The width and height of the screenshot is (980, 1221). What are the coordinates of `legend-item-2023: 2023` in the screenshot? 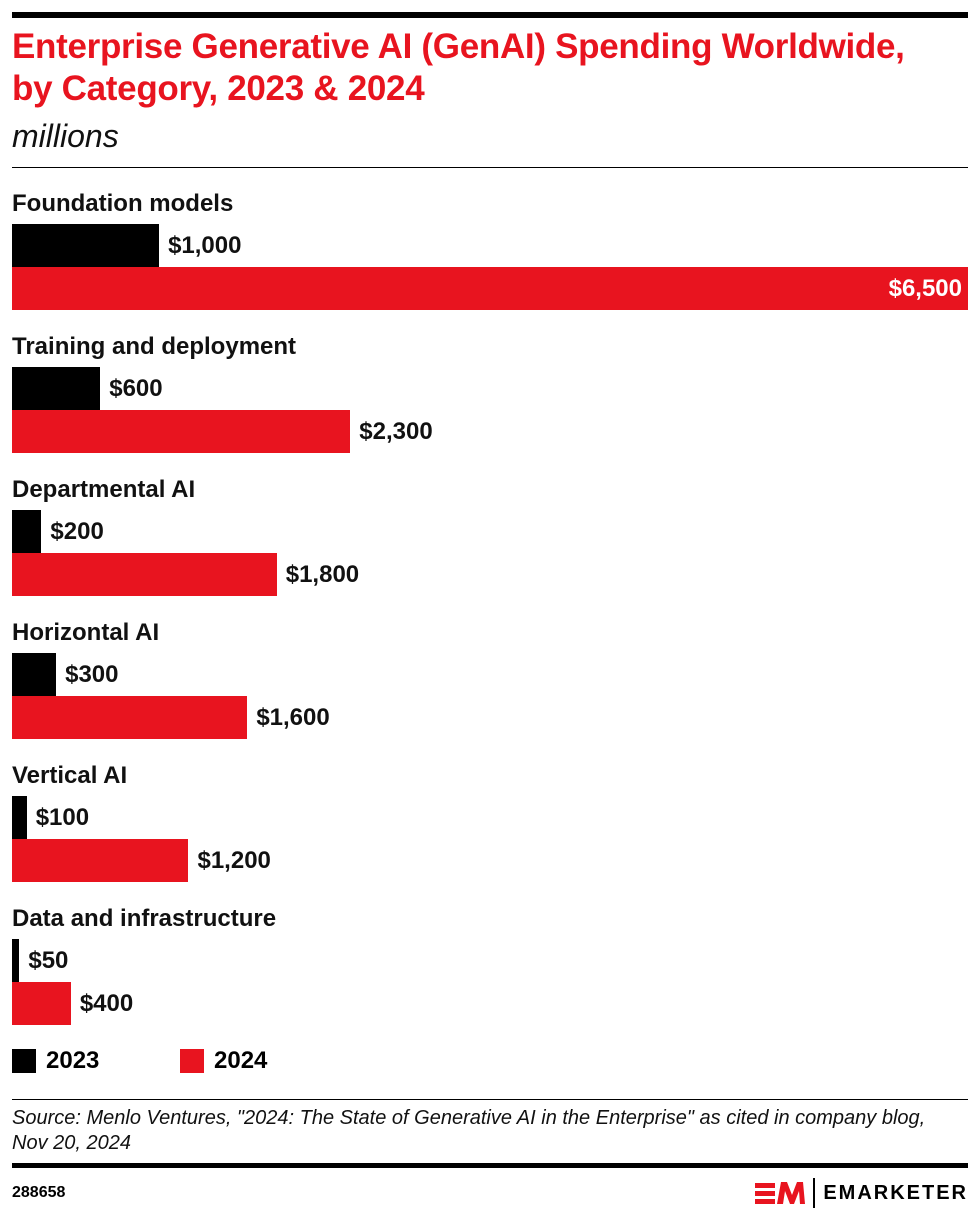 It's located at (55, 1061).